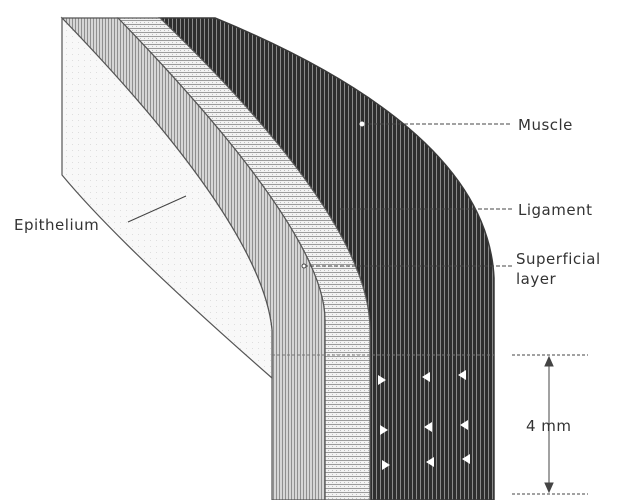 The height and width of the screenshot is (500, 628). I want to click on superficial-layer-label-line2: layer, so click(536, 279).